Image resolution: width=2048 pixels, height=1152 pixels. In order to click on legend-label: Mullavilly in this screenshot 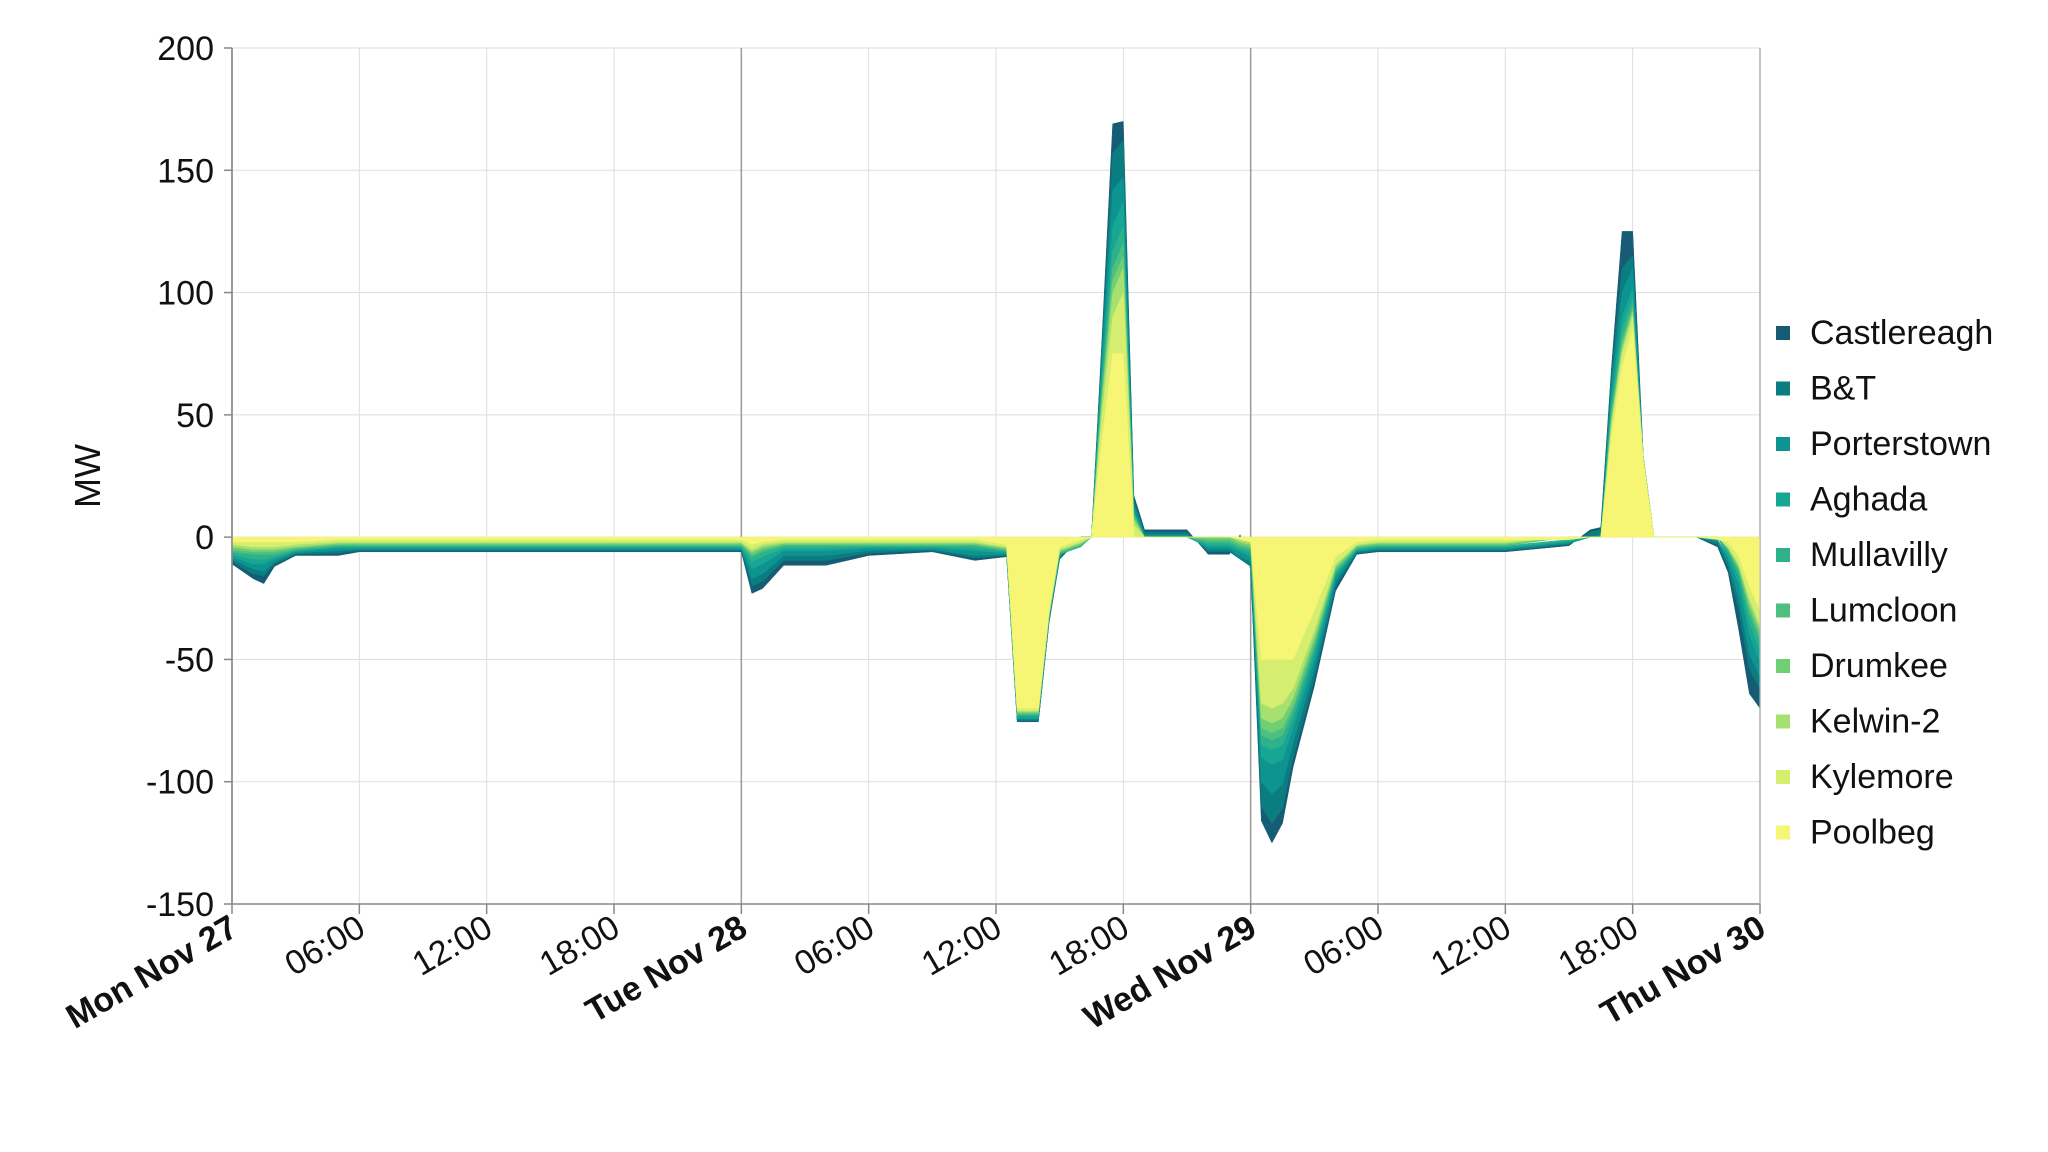, I will do `click(1879, 555)`.